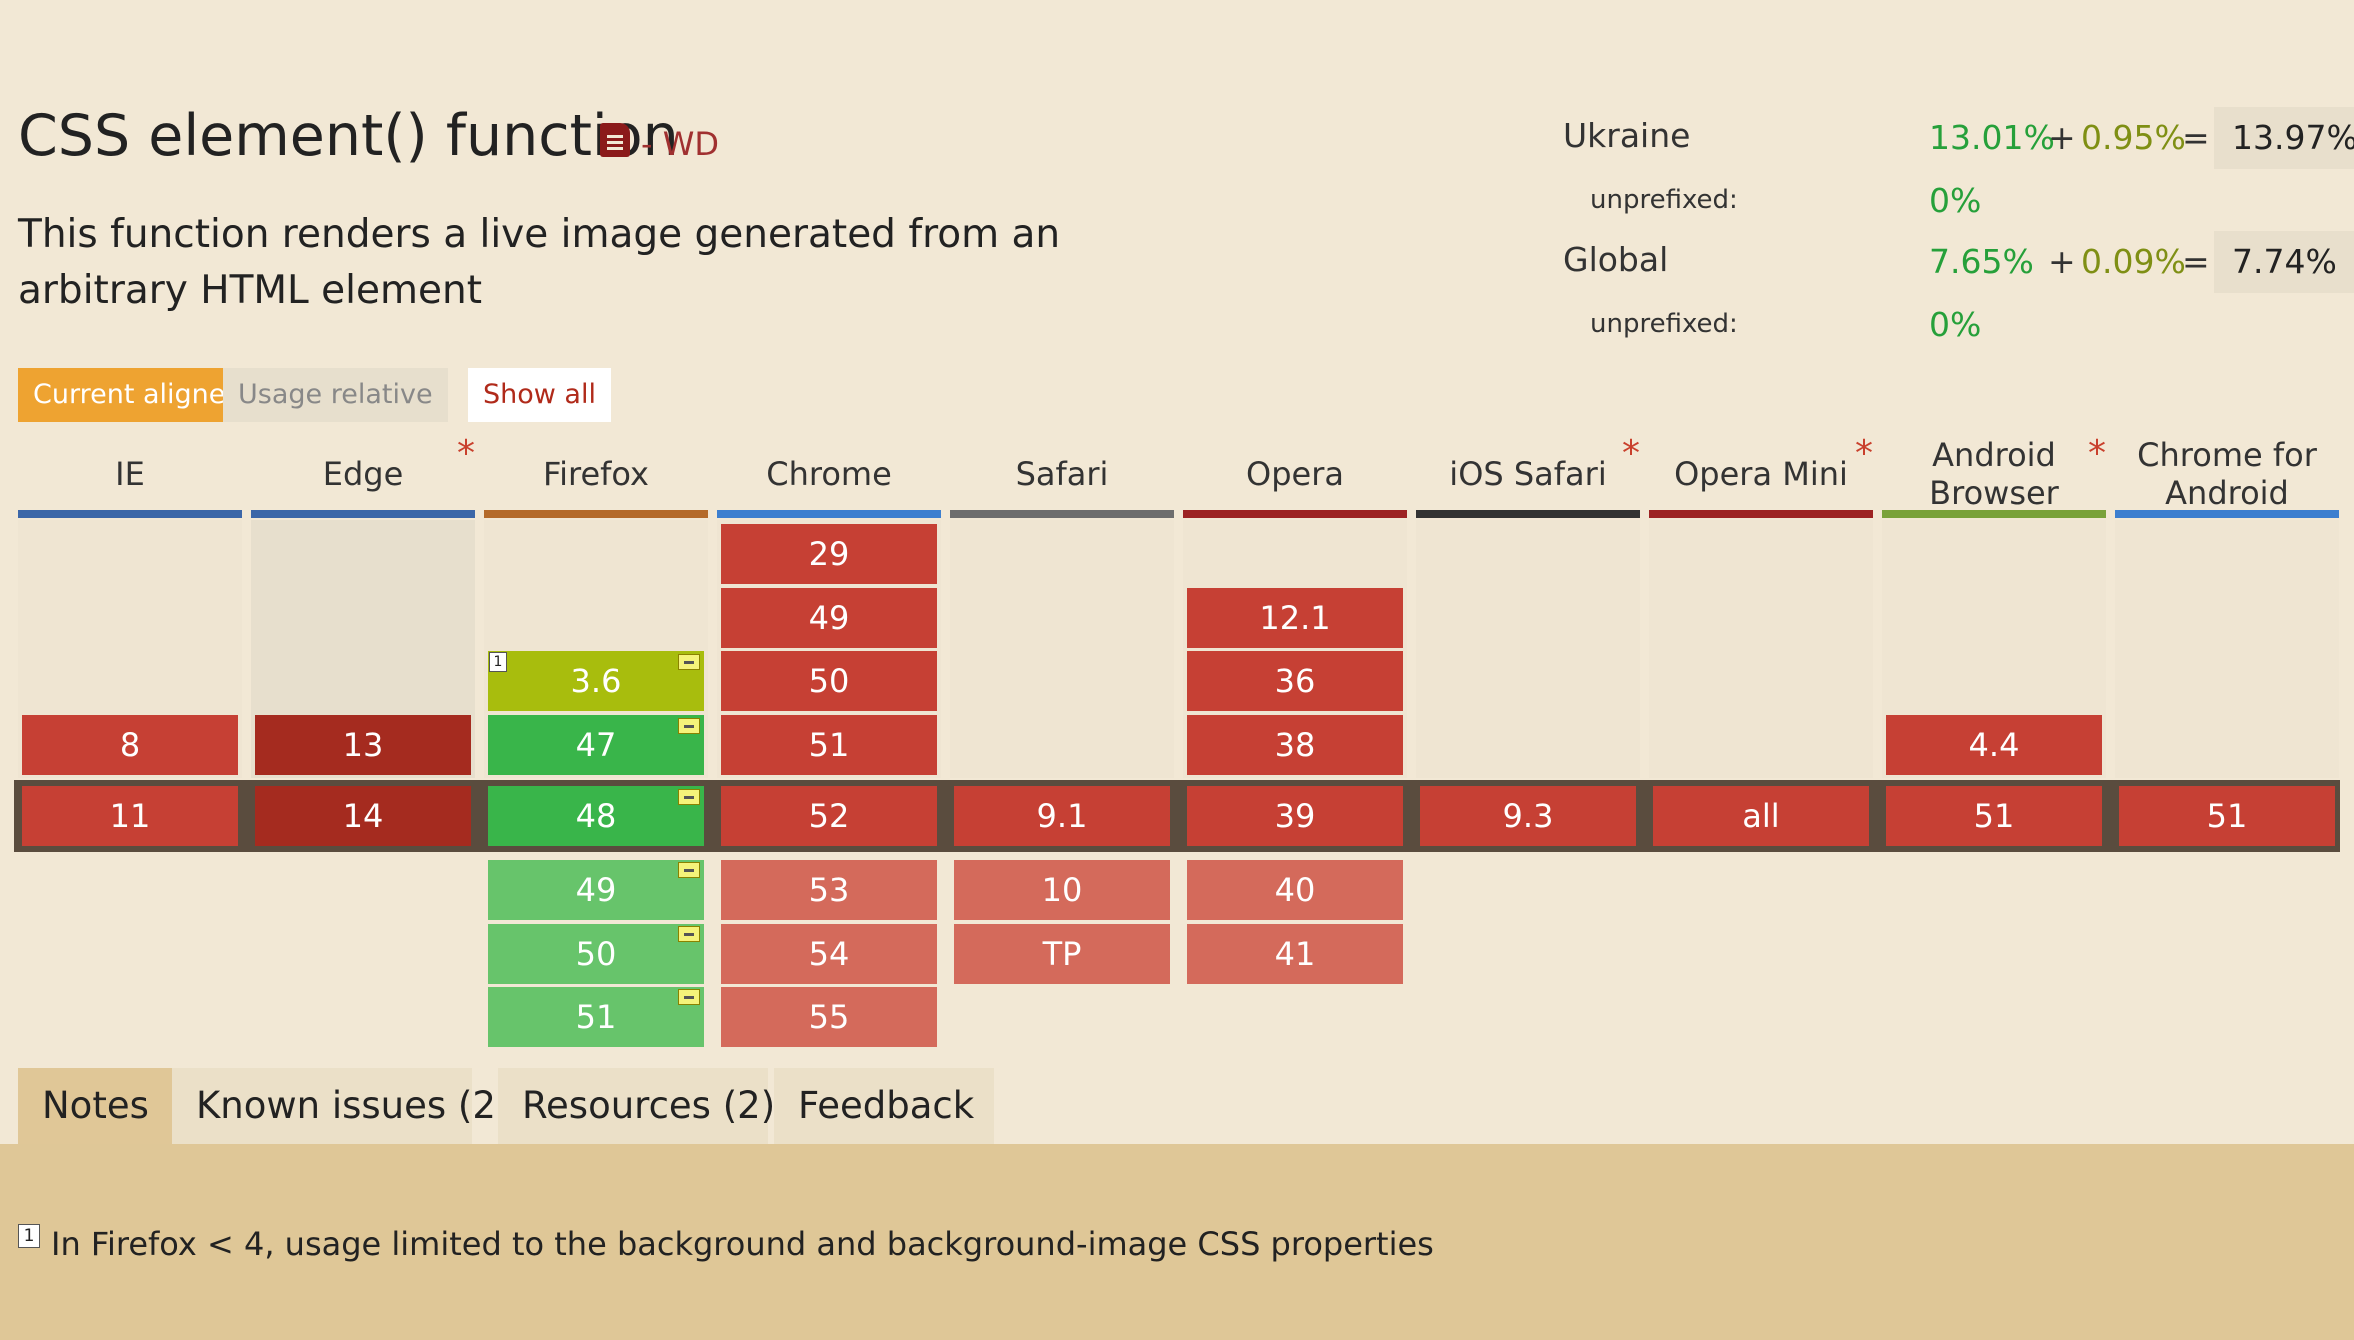  Describe the element at coordinates (829, 954) in the screenshot. I see `version-cell-chrome-54: 54` at that location.